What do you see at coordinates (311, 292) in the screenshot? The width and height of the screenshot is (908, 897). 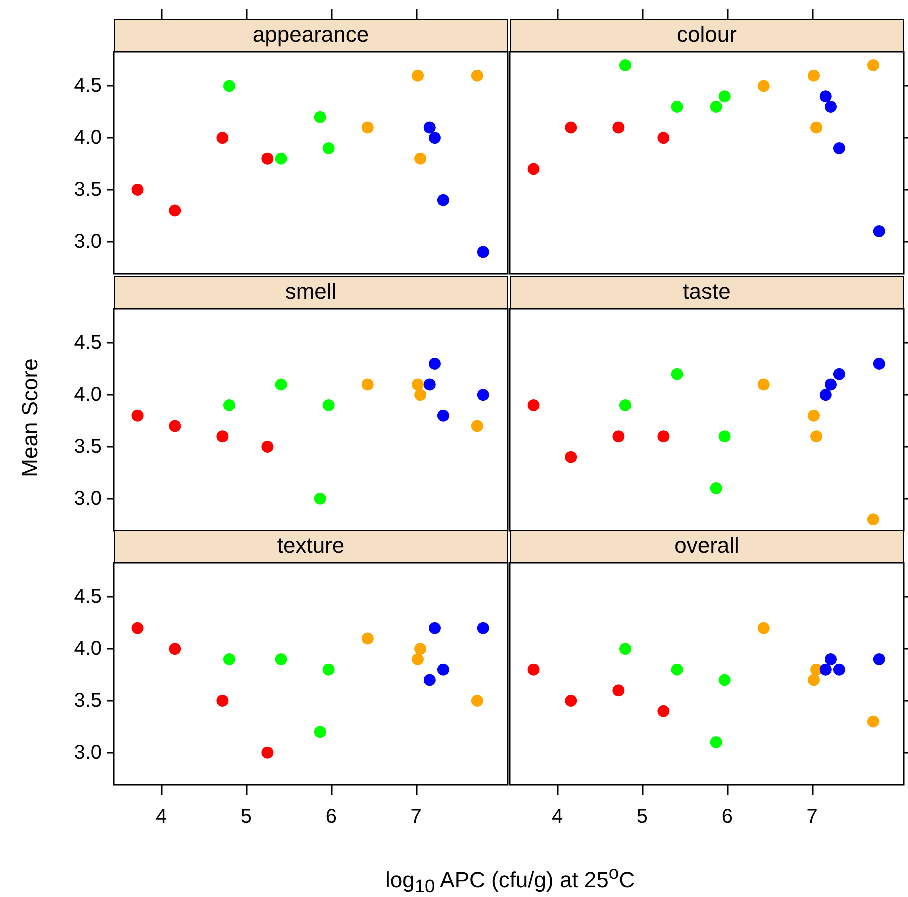 I see `chart-title: smell` at bounding box center [311, 292].